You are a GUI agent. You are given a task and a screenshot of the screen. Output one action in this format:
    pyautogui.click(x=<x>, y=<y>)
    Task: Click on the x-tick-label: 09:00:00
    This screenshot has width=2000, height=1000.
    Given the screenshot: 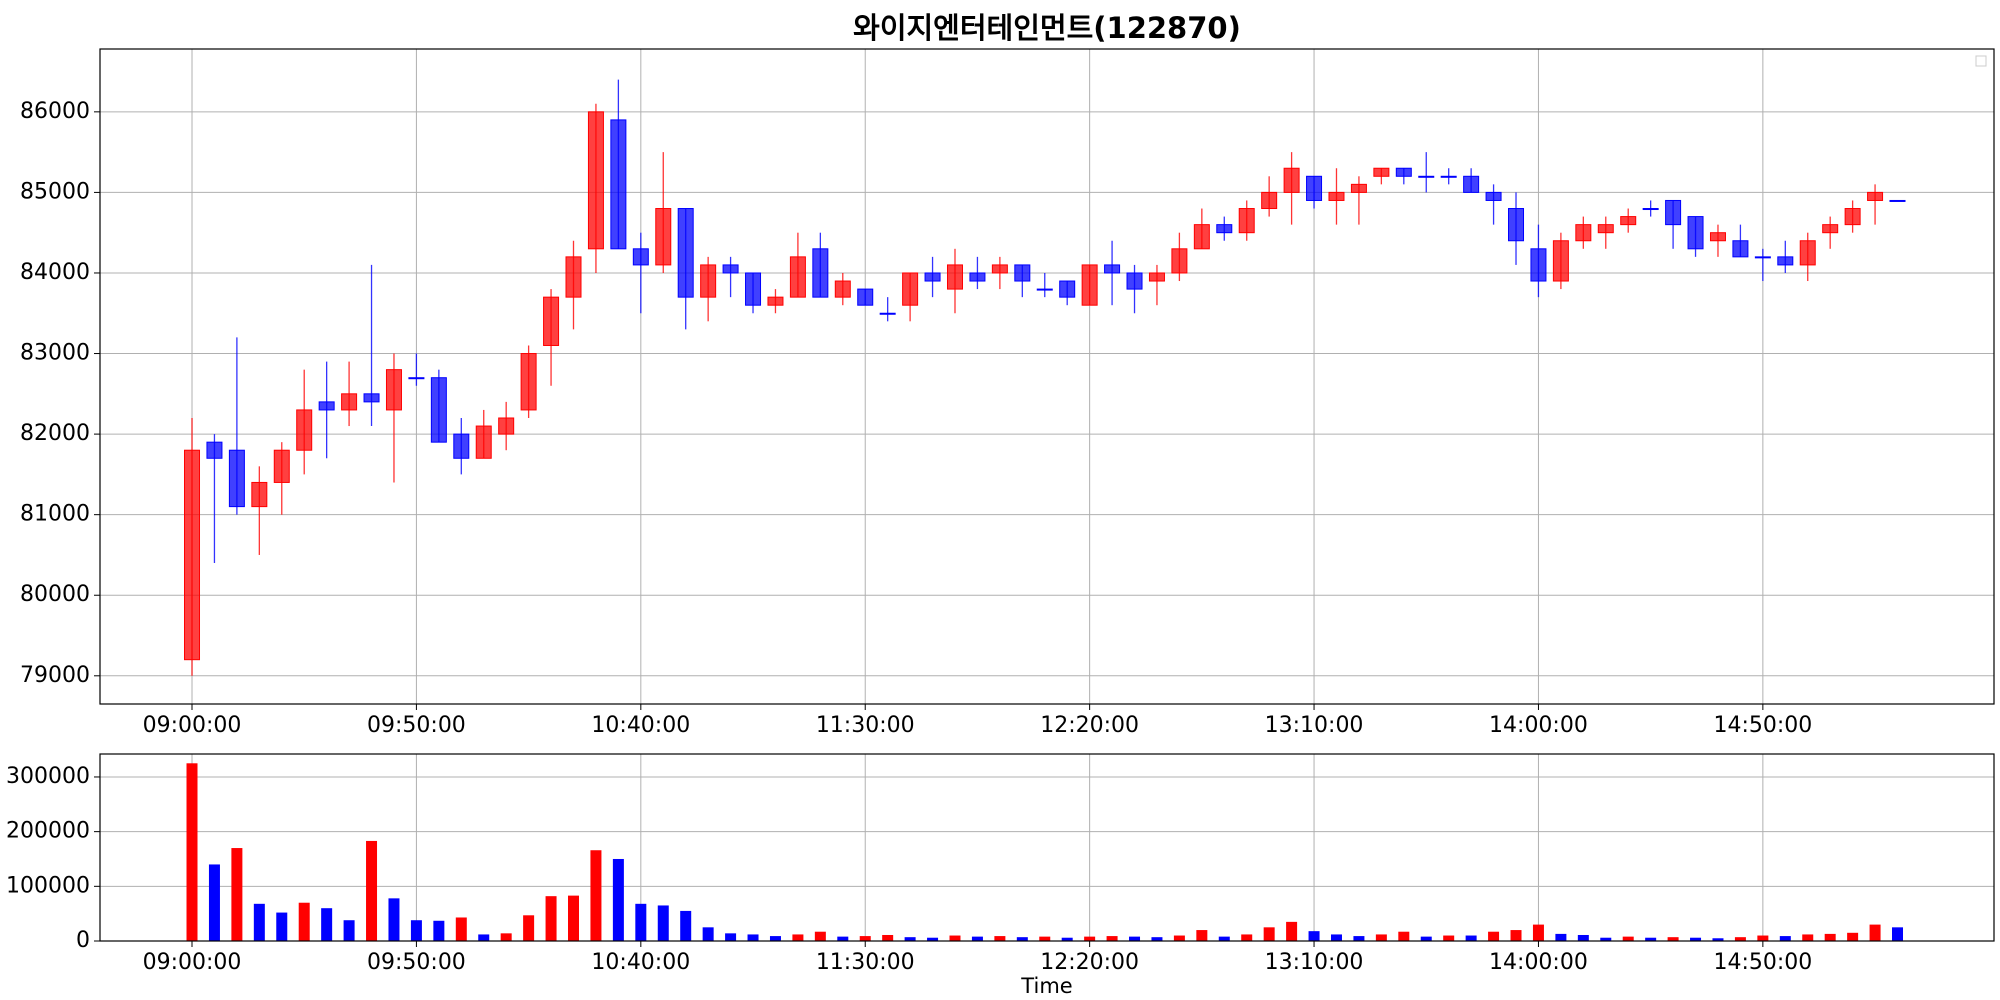 What is the action you would take?
    pyautogui.click(x=192, y=962)
    